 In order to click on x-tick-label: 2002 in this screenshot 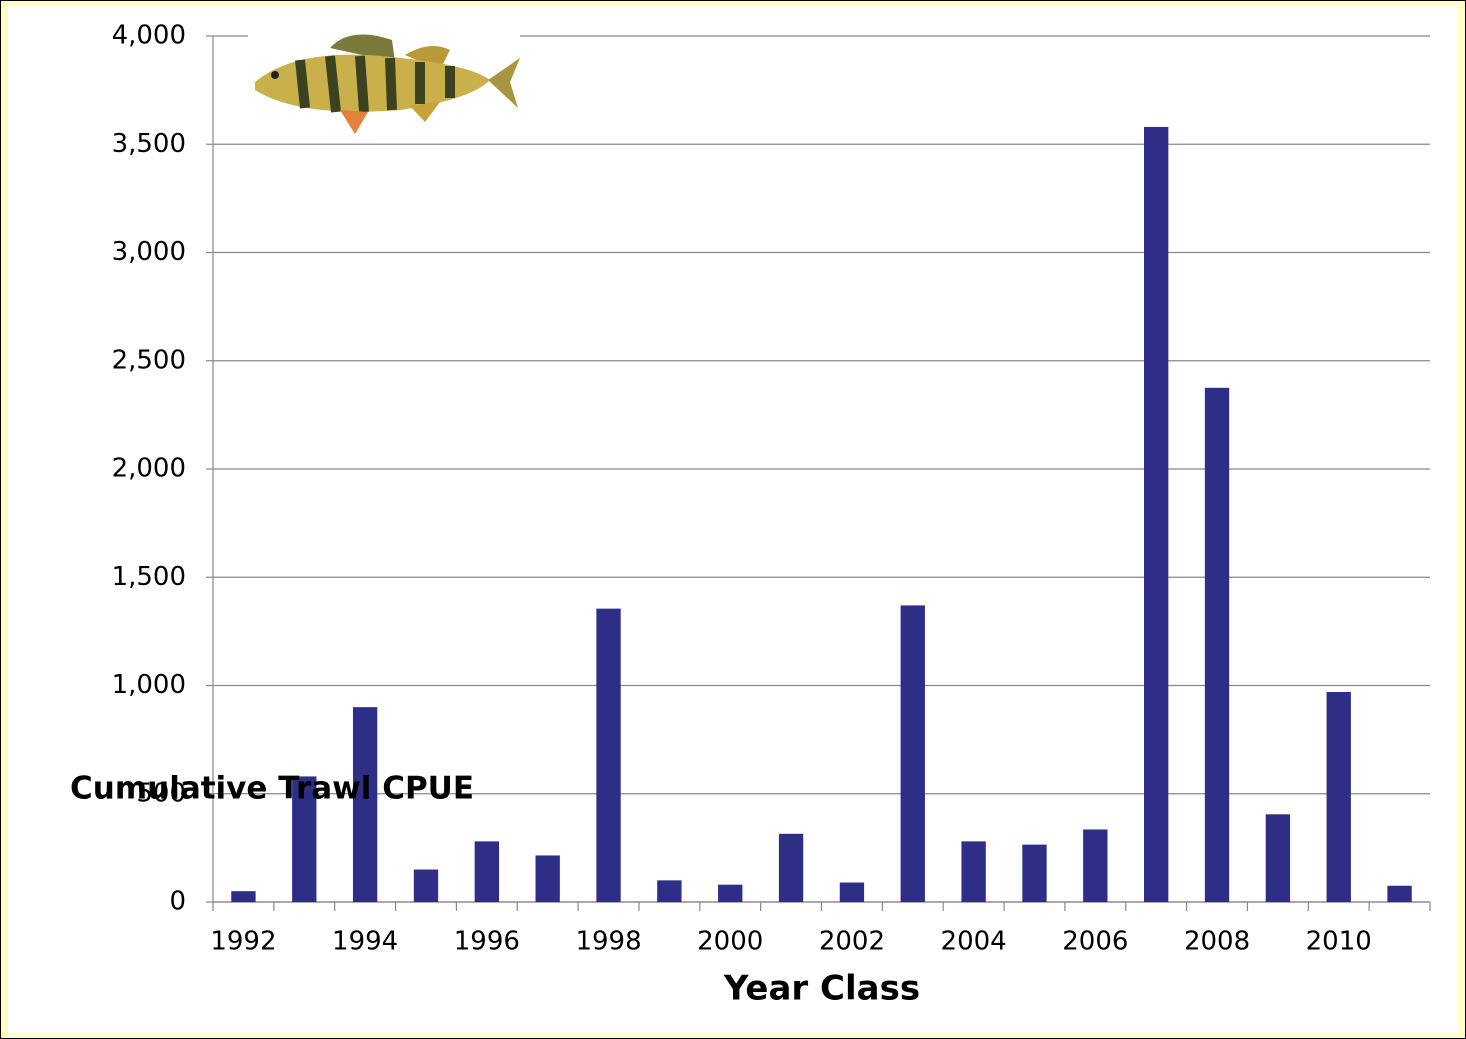, I will do `click(852, 942)`.